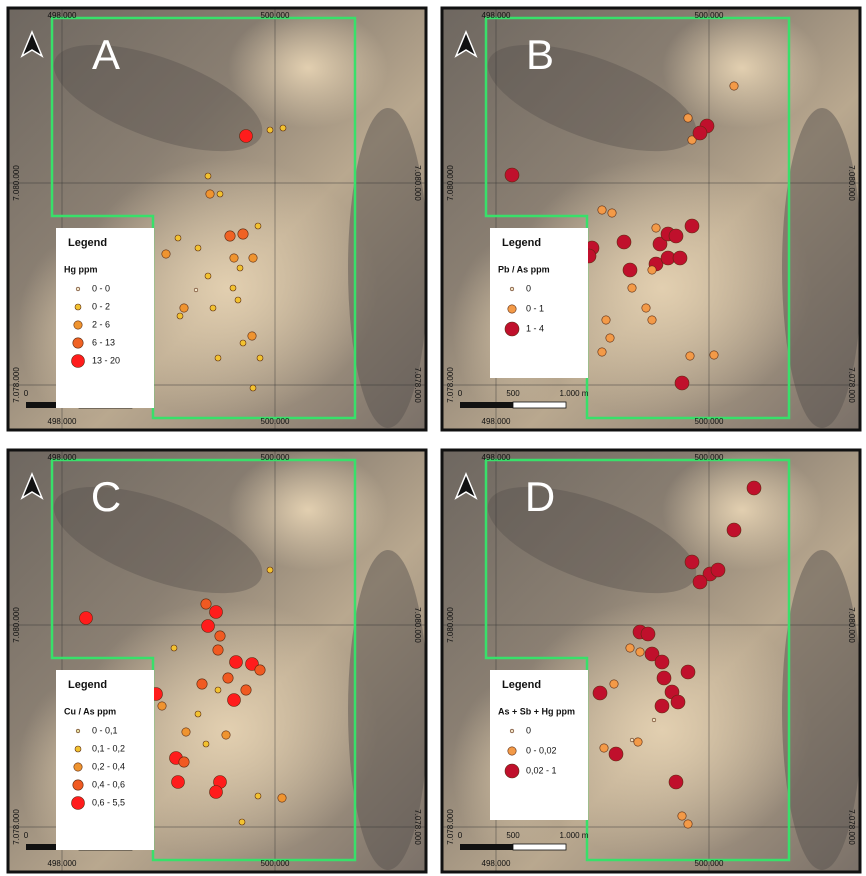 The image size is (866, 876). Describe the element at coordinates (541, 770) in the screenshot. I see `legend-label: 0,02 - 1` at that location.